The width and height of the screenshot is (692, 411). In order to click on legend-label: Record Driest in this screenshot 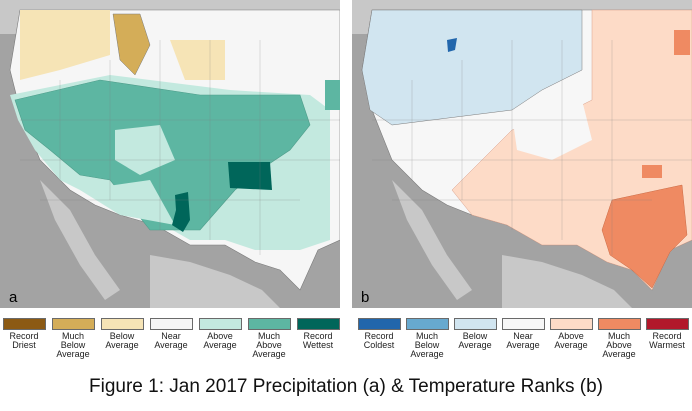, I will do `click(24, 340)`.